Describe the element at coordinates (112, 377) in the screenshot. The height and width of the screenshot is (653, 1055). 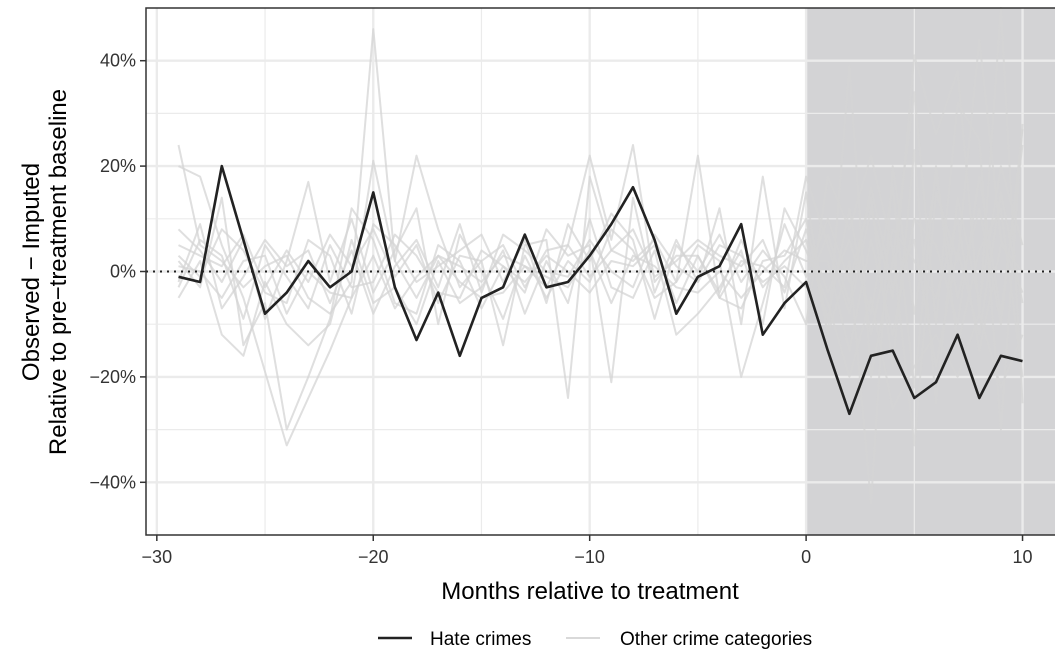
I see `y-tick-label: −20%` at that location.